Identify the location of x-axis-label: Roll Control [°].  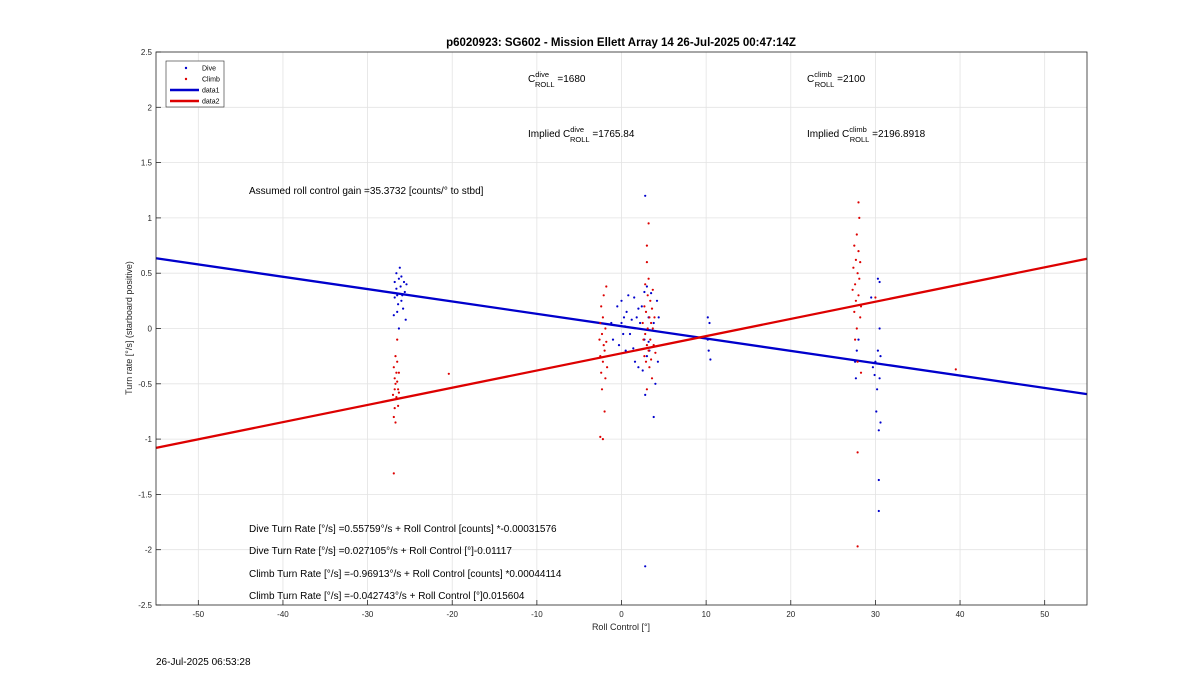
(621, 627).